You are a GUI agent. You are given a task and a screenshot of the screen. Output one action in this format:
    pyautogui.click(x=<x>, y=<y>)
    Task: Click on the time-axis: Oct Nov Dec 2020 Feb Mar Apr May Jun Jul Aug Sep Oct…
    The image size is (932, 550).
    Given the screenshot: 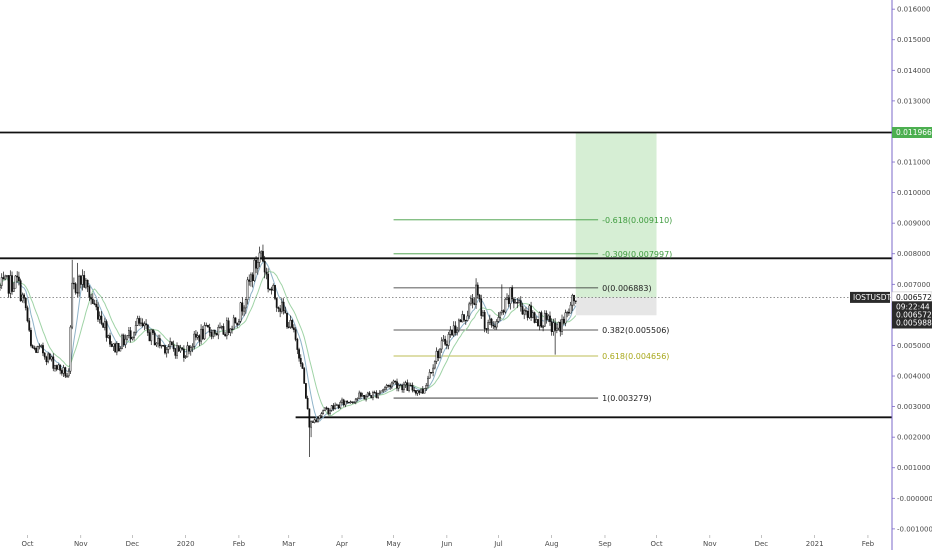 What is the action you would take?
    pyautogui.click(x=448, y=541)
    